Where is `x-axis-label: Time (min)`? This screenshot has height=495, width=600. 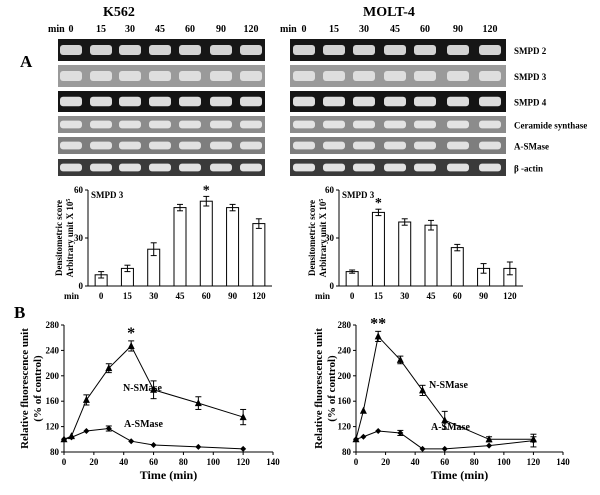 x-axis-label: Time (min) is located at coordinates (168, 475).